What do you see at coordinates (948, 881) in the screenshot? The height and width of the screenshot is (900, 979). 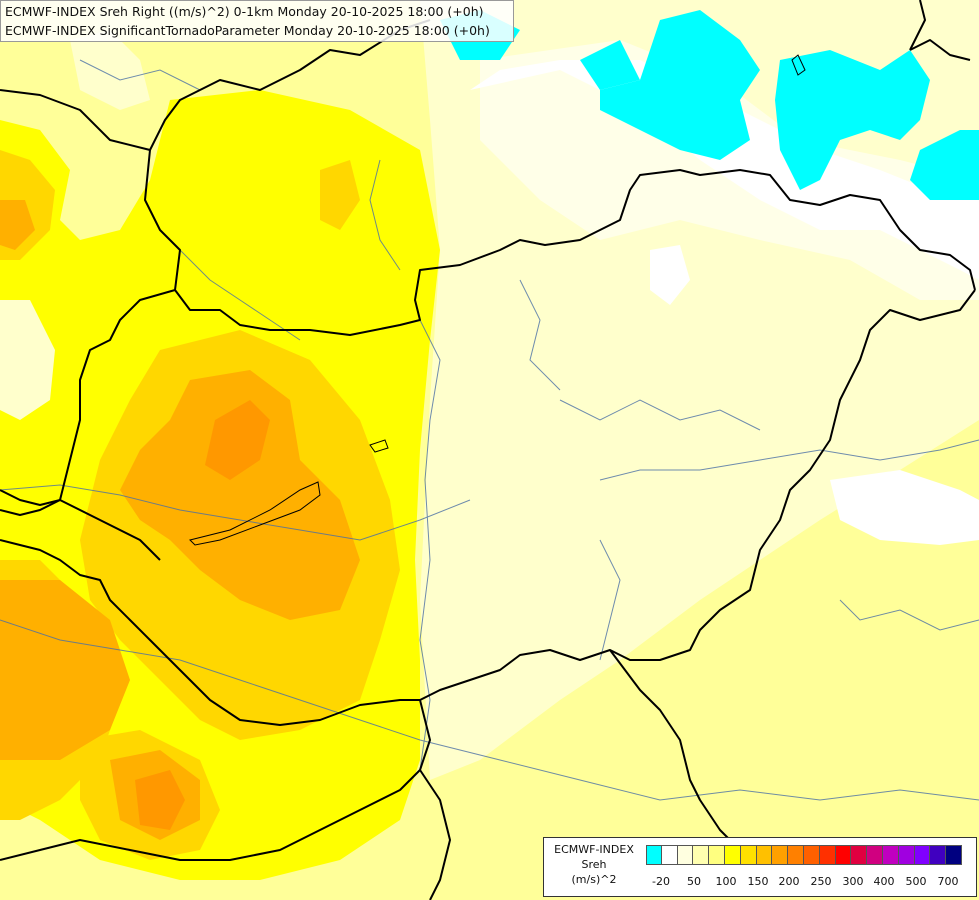 I see `legend-tick-label: 700` at bounding box center [948, 881].